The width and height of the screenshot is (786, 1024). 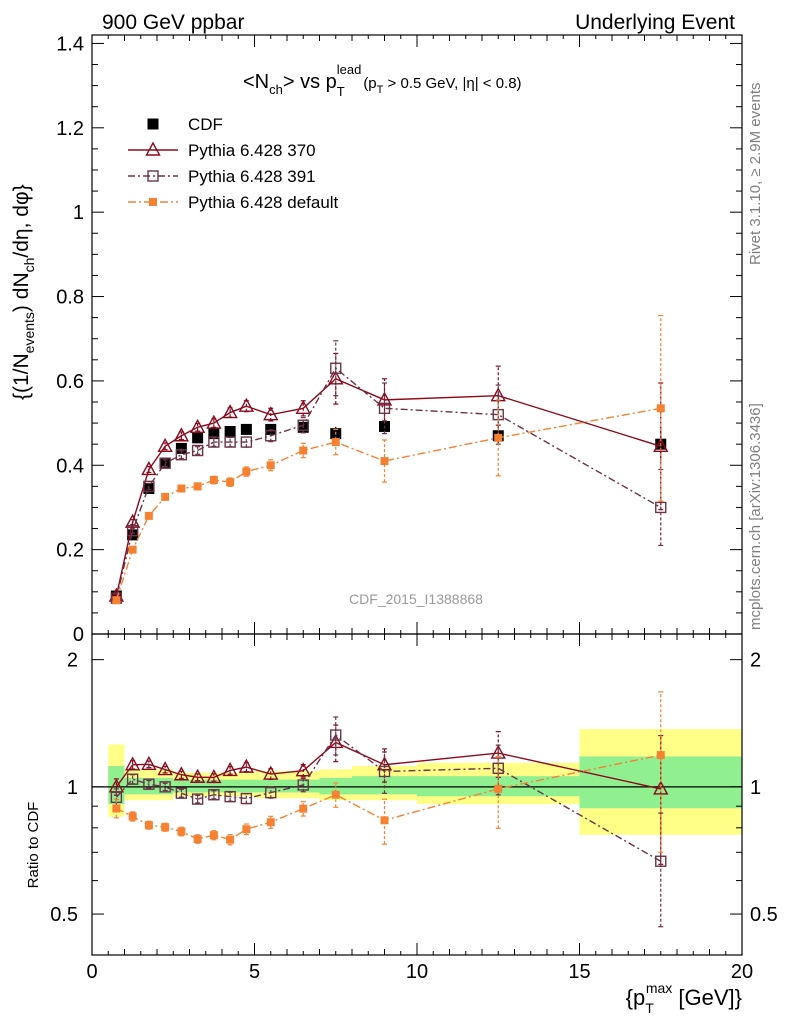 What do you see at coordinates (173, 22) in the screenshot?
I see `header-left: 900 GeV ppbar` at bounding box center [173, 22].